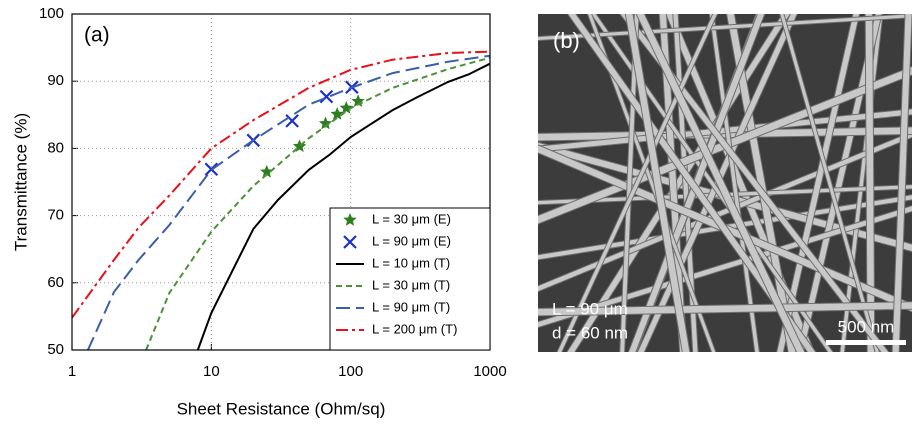 The width and height of the screenshot is (914, 428). I want to click on legend-label: L = 200 μm (T), so click(414, 328).